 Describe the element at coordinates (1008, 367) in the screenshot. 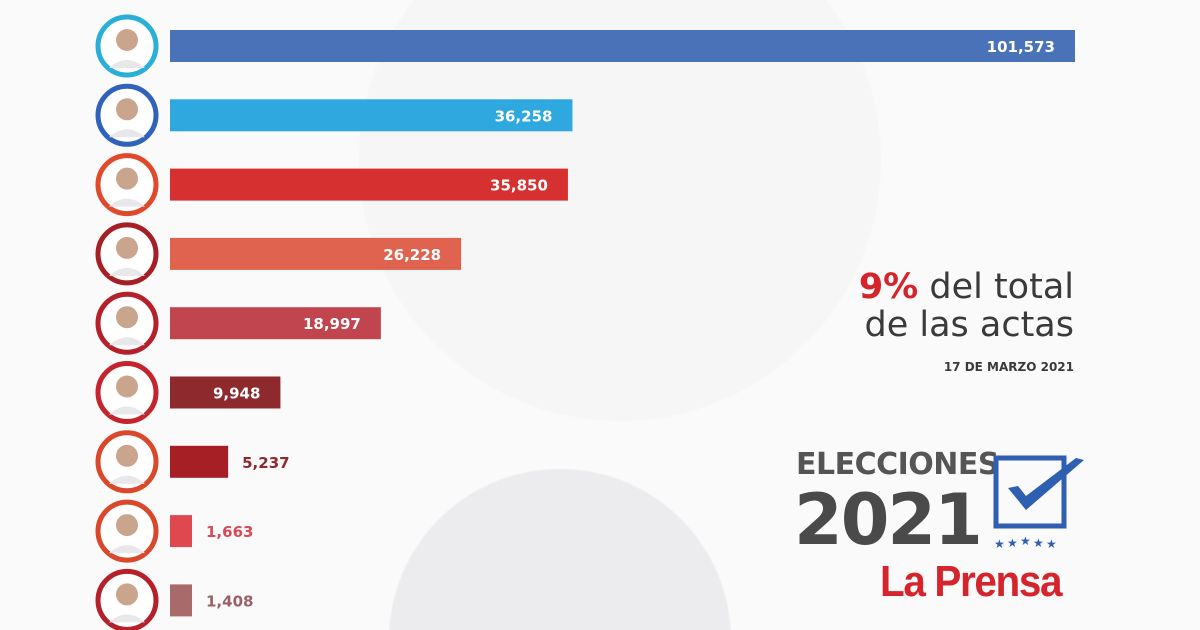

I see `date-label: 17 DE MARZO 2021` at that location.